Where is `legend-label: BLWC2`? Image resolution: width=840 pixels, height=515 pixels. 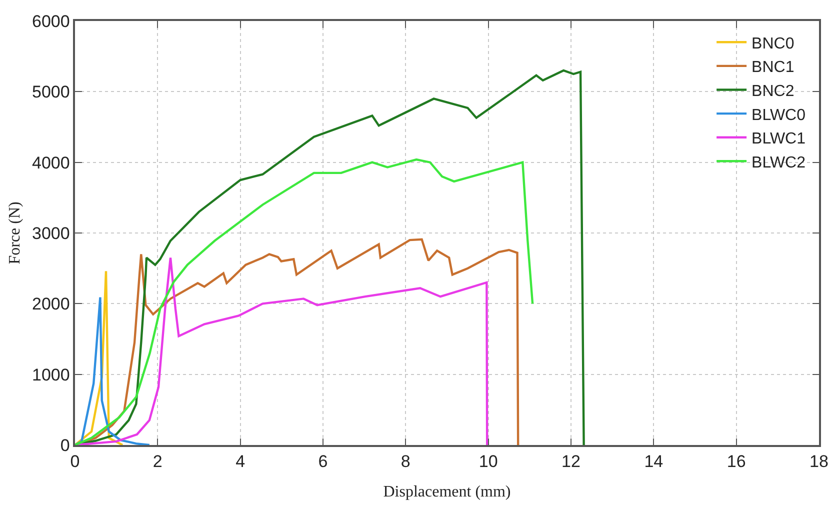 legend-label: BLWC2 is located at coordinates (779, 163).